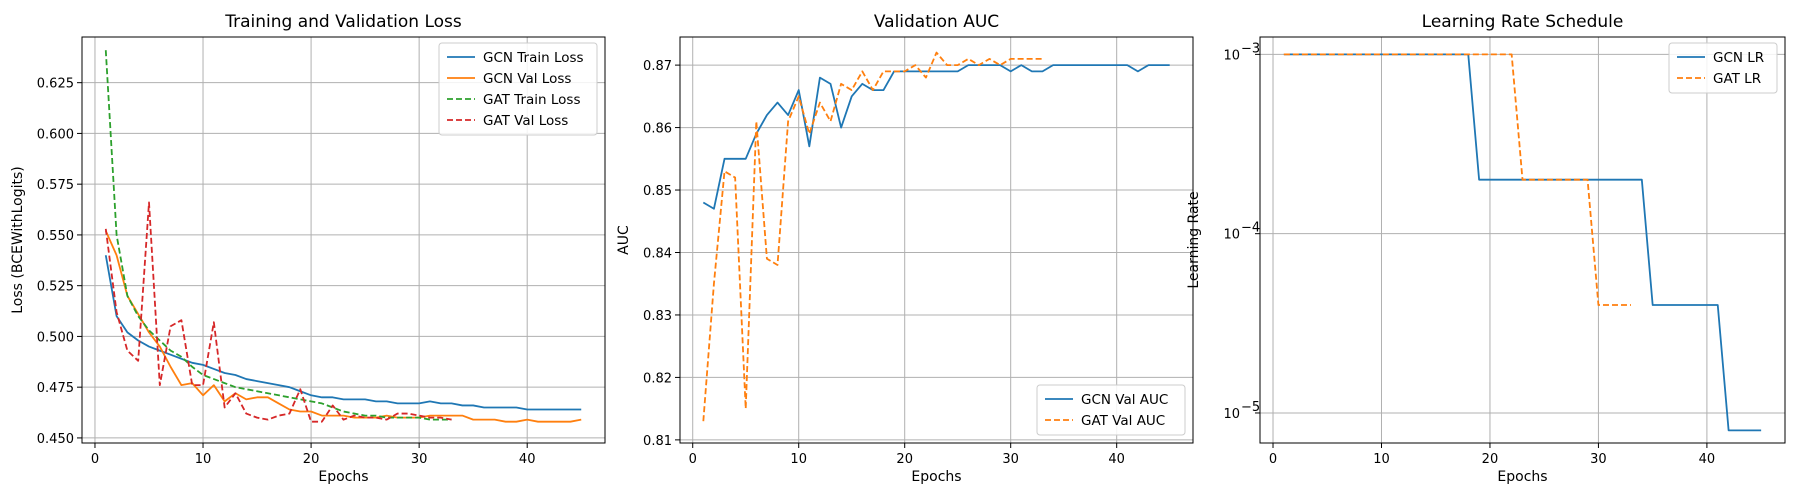  Describe the element at coordinates (525, 121) in the screenshot. I see `legend-label-4: GAT Val Loss` at that location.